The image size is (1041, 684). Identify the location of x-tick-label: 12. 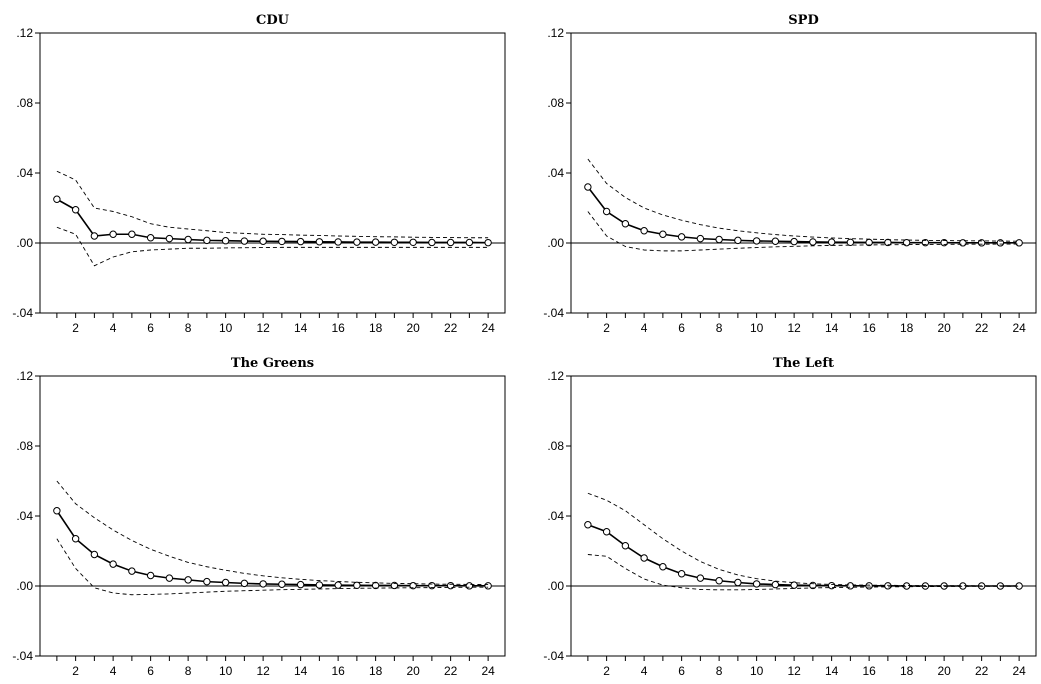
(263, 671).